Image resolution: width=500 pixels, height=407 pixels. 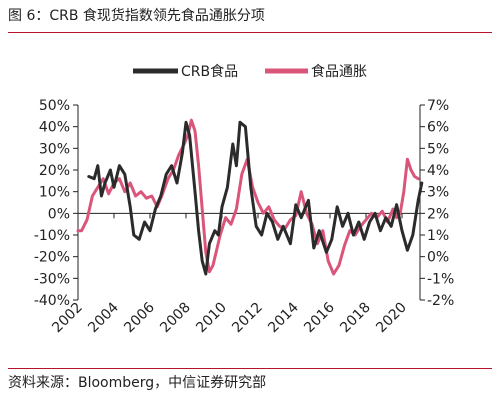 What do you see at coordinates (54, 106) in the screenshot?
I see `left-tick-label: 50%` at bounding box center [54, 106].